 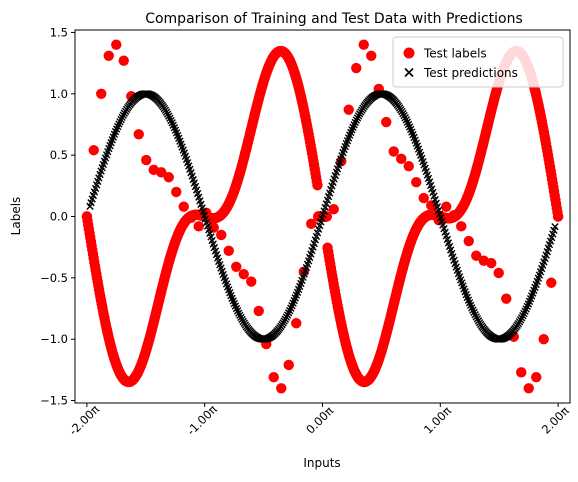 What do you see at coordinates (59, 217) in the screenshot?
I see `y-tick-label: 0.0` at bounding box center [59, 217].